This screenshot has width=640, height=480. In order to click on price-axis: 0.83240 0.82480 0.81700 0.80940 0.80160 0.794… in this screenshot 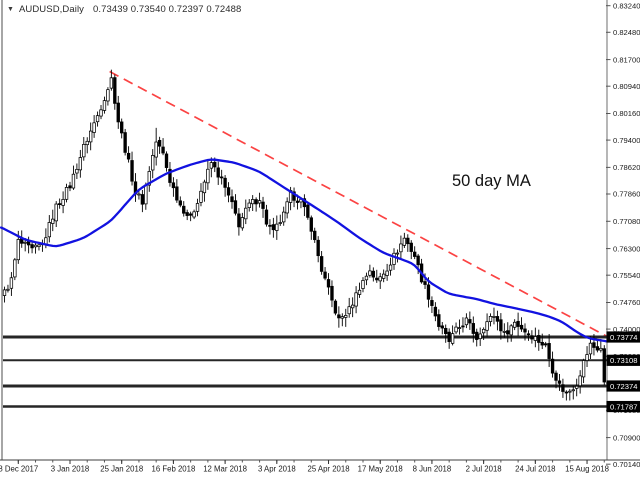, I will do `click(623, 235)`.